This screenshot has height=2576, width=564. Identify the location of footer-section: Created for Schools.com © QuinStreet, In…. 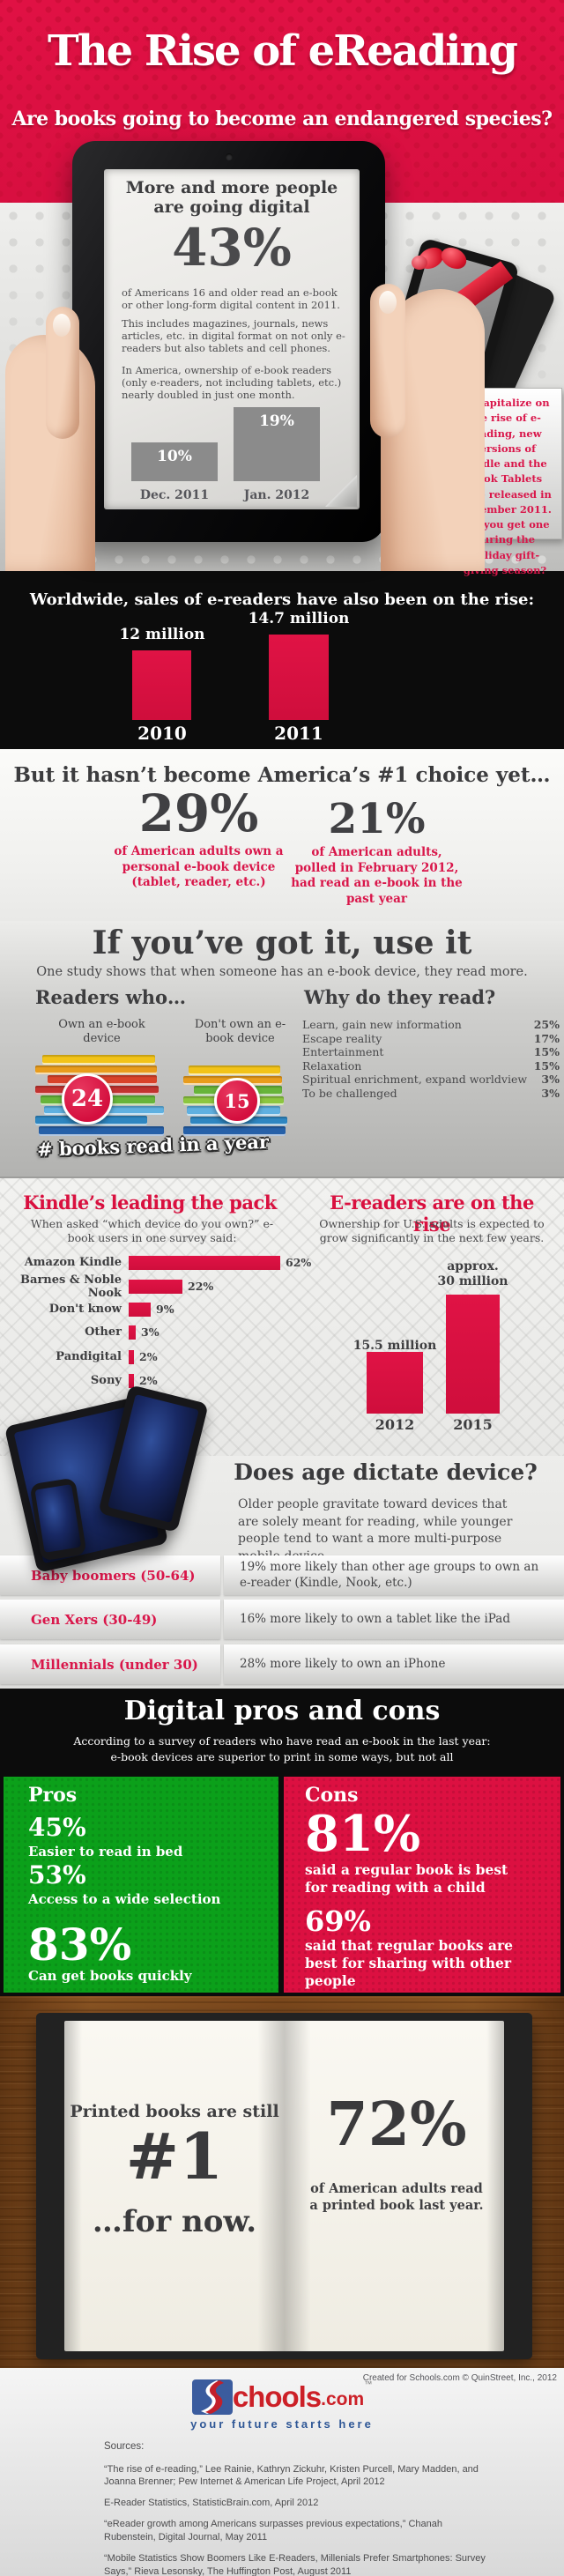
(282, 2472).